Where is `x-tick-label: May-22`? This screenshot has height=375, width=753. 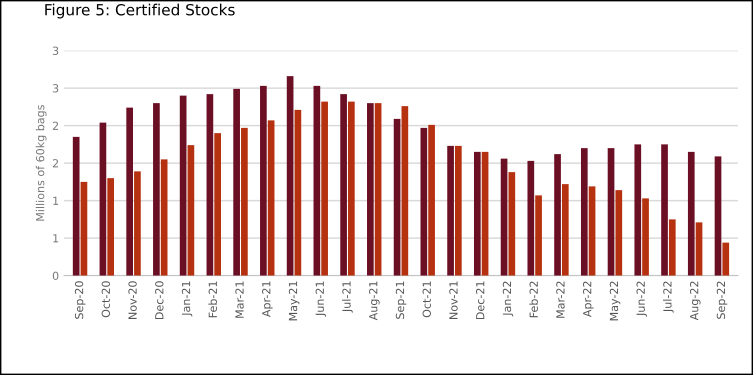 x-tick-label: May-22 is located at coordinates (615, 301).